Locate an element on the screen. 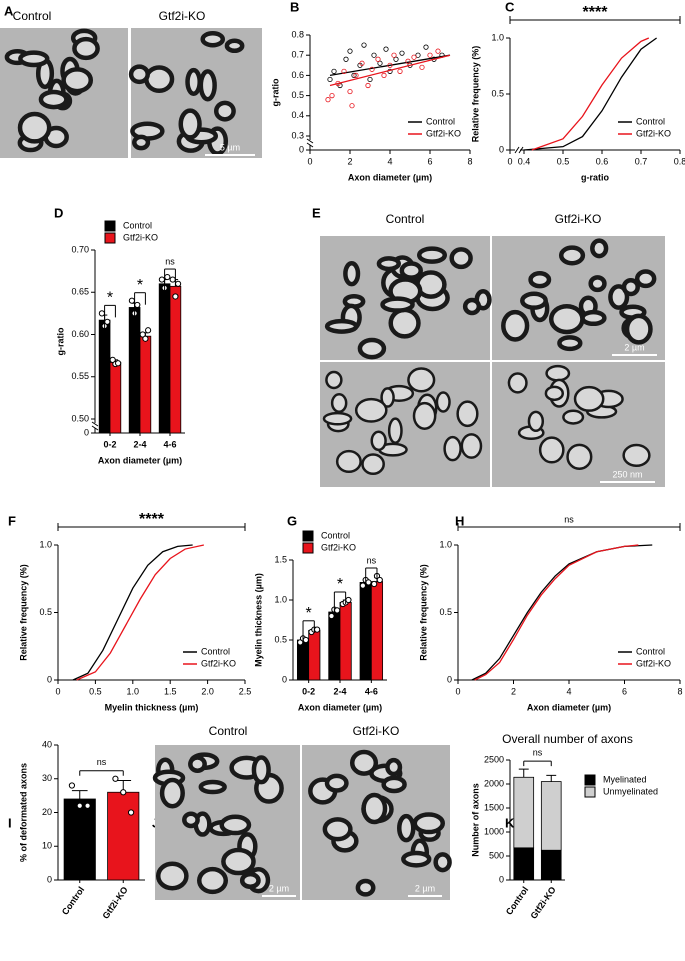 The width and height of the screenshot is (685, 961). y-axis-label: Myelin thickness (µm) is located at coordinates (258, 620).